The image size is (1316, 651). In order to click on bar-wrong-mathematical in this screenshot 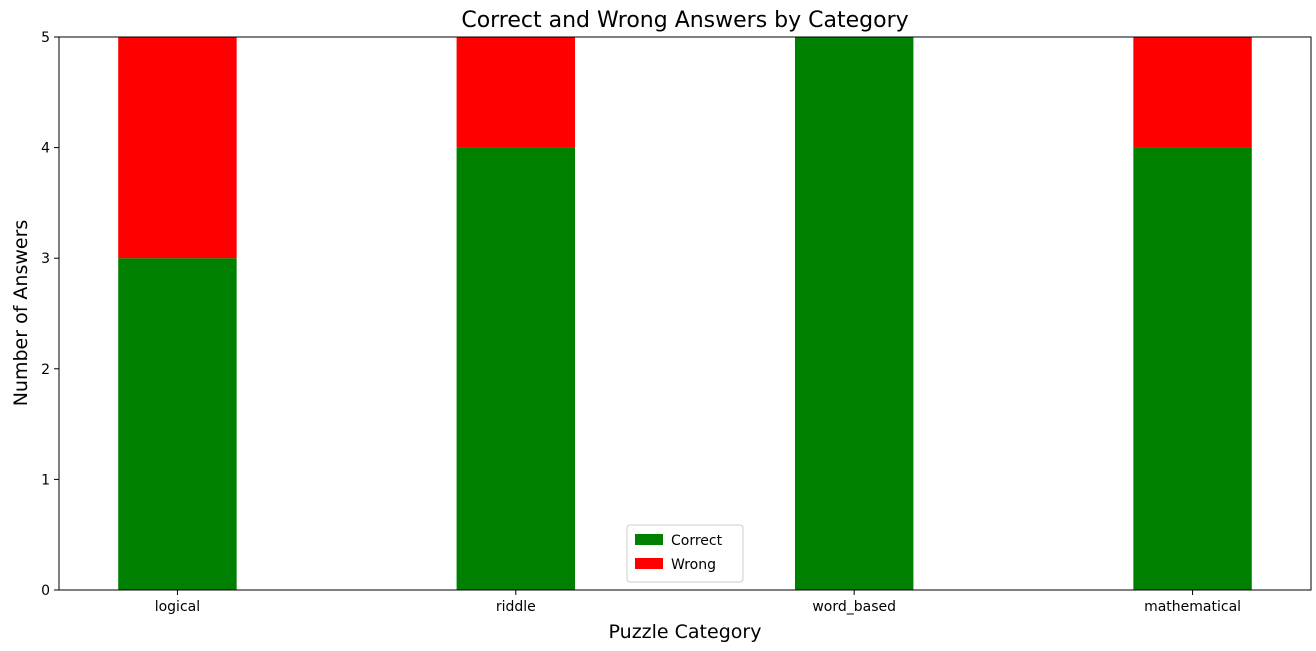, I will do `click(1192, 92)`.